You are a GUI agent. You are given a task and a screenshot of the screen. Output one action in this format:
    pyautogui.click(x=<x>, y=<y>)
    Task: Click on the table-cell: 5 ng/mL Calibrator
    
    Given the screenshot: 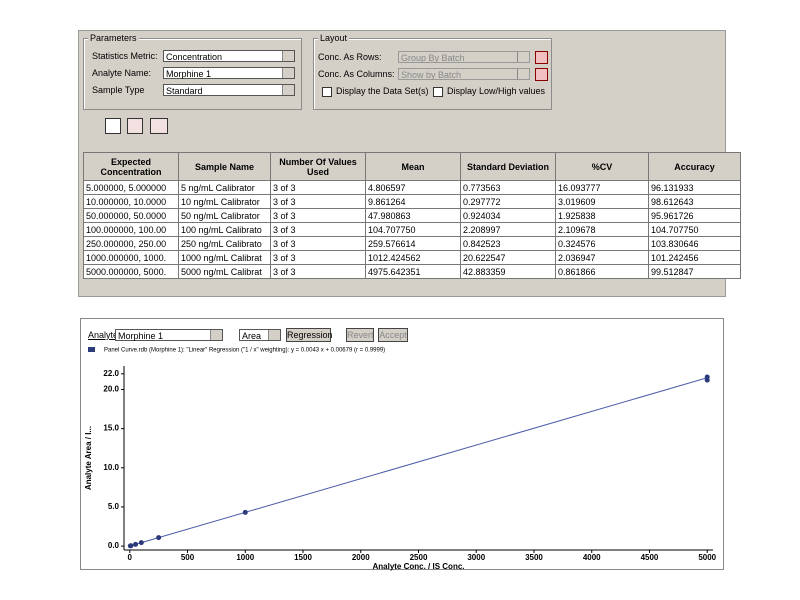 What is the action you would take?
    pyautogui.click(x=224, y=187)
    